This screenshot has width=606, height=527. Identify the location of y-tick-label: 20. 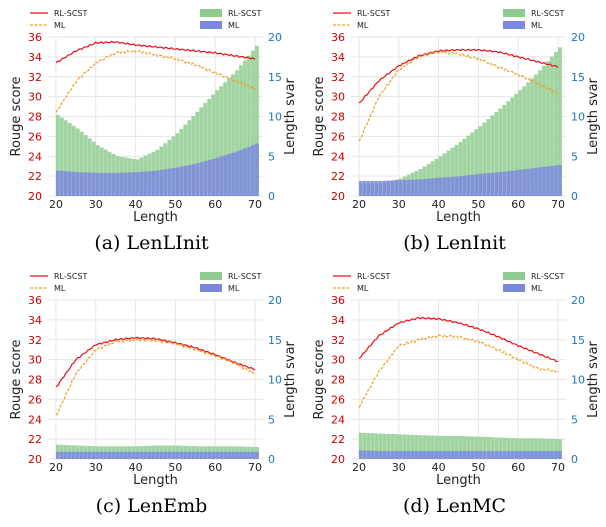
(338, 196).